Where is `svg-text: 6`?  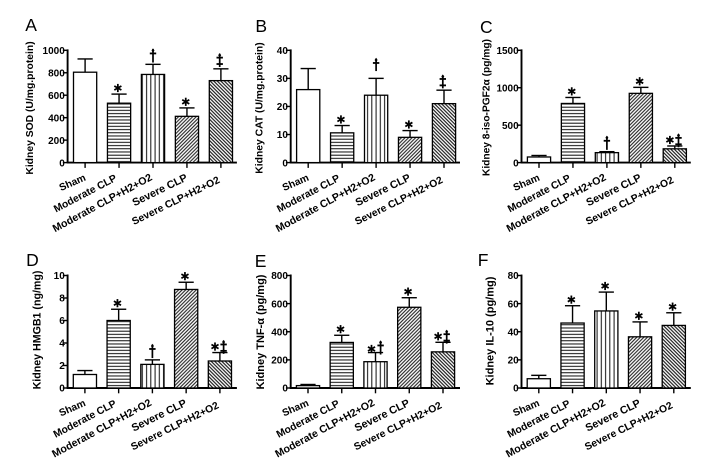
svg-text: 6 is located at coordinates (62, 321).